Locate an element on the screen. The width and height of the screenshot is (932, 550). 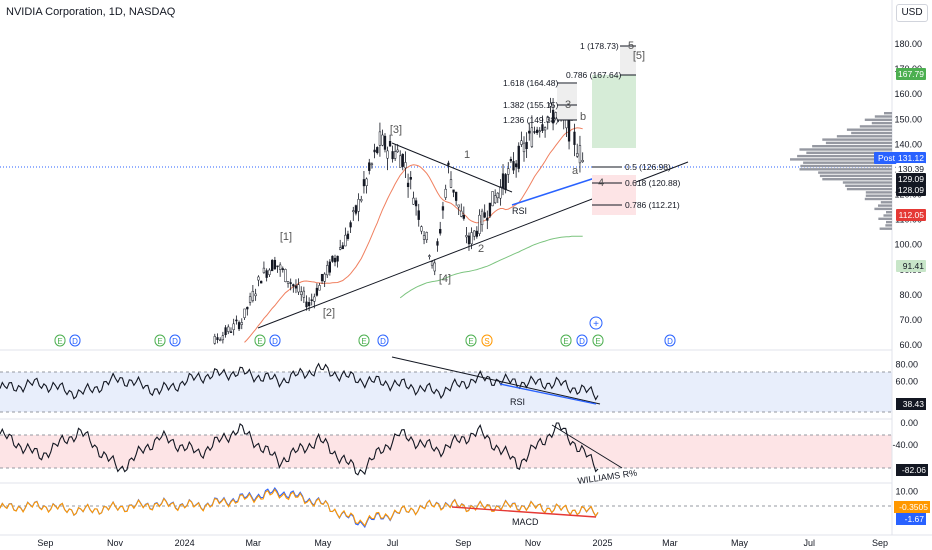
fib-level-label: 0.618 (120.88) is located at coordinates (652, 183).